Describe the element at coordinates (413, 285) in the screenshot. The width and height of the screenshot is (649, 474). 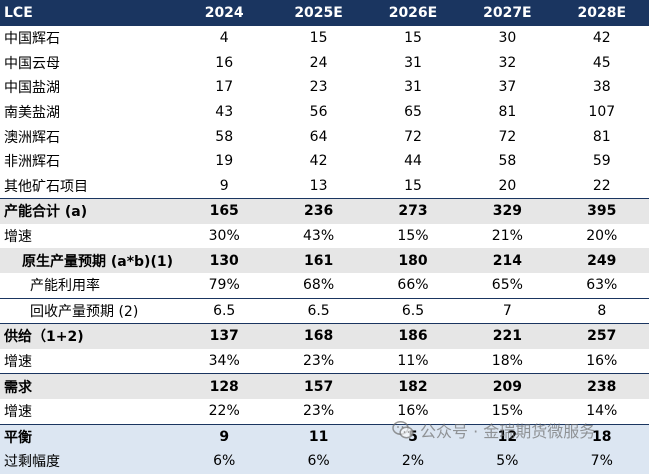
I see `cell: 66%` at that location.